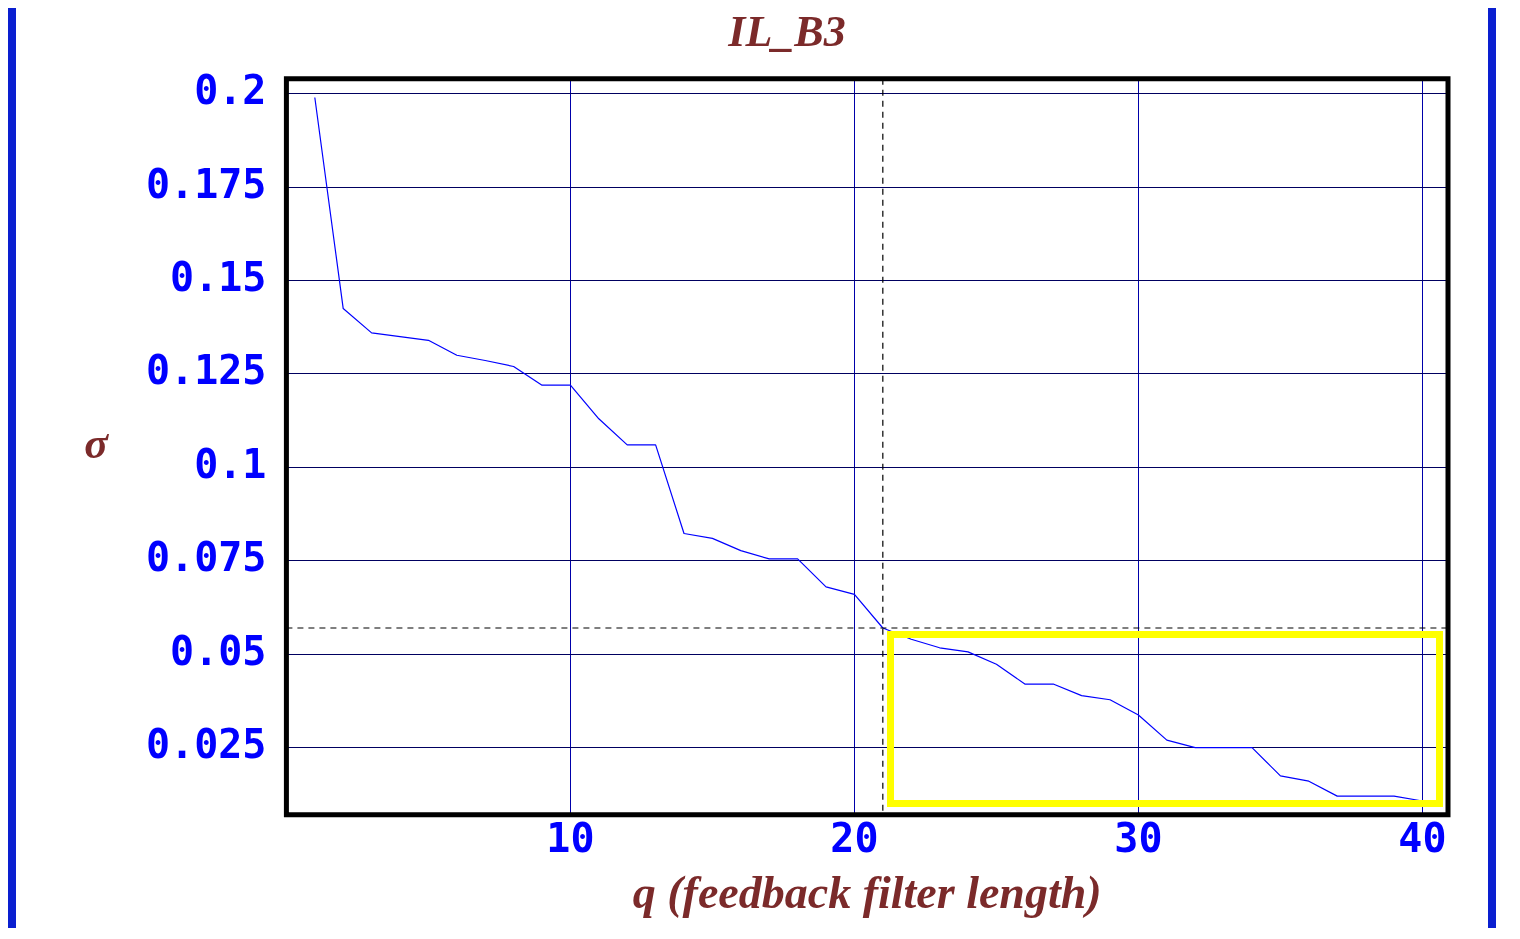 The width and height of the screenshot is (1520, 939). Describe the element at coordinates (206, 370) in the screenshot. I see `y-tick-label: 0.125` at that location.